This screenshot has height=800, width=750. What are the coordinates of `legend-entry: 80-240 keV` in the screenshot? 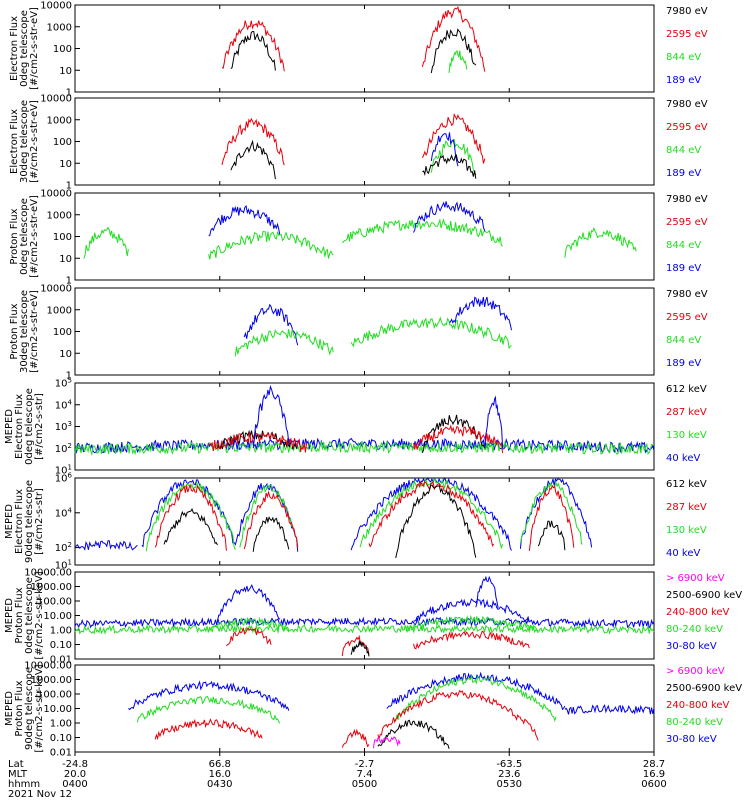 It's located at (694, 629).